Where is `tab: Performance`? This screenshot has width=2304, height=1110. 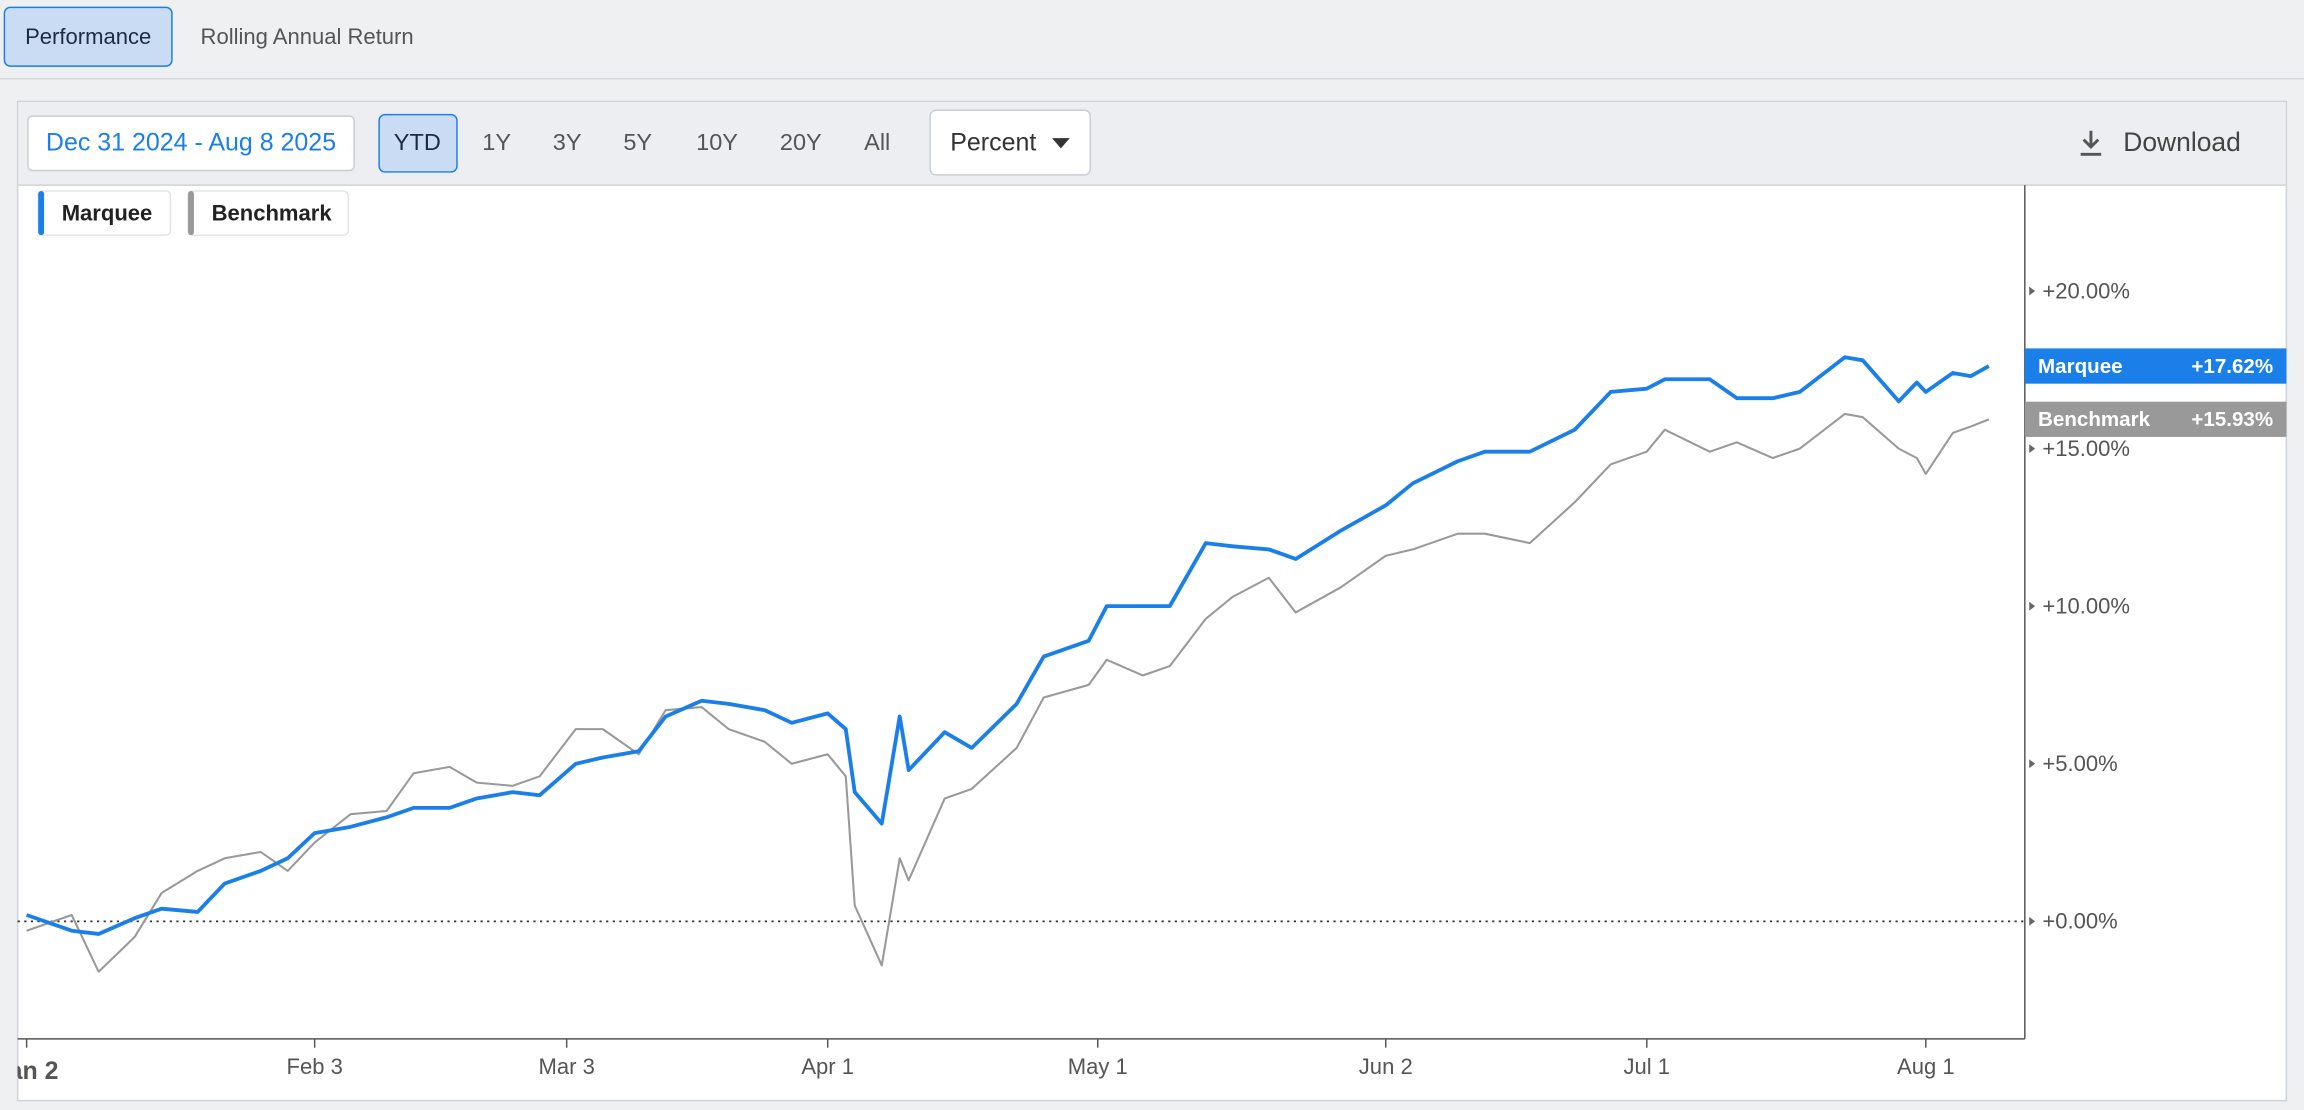 tab: Performance is located at coordinates (88, 36).